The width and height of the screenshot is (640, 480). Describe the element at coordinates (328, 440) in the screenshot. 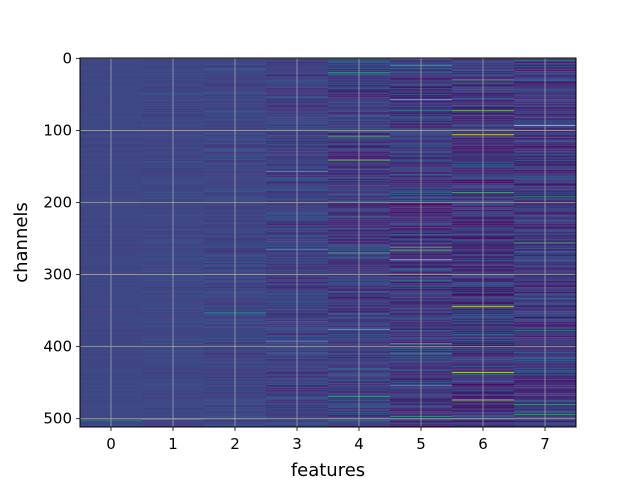

I see `x-axis-ticks: 0 1 2 3 4 5 6 7` at that location.